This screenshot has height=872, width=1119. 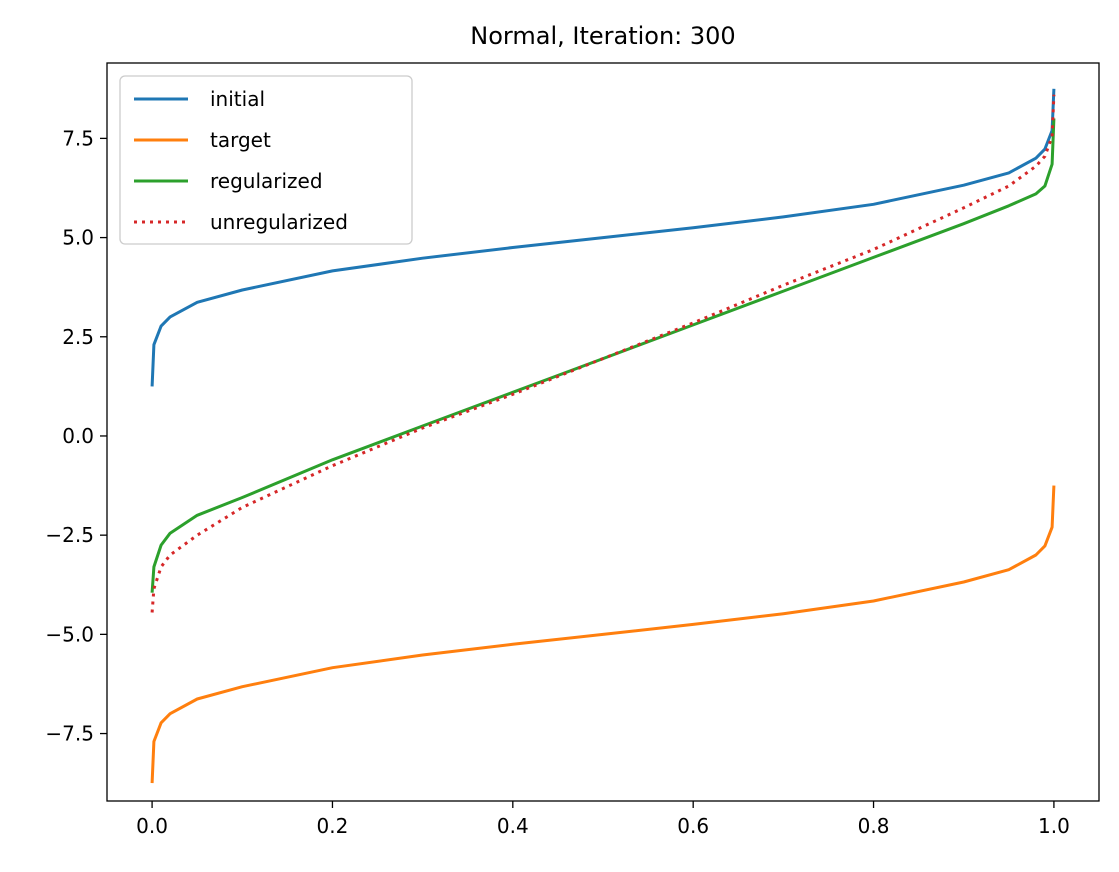 I want to click on y-tick-label: 2.5, so click(x=78, y=337).